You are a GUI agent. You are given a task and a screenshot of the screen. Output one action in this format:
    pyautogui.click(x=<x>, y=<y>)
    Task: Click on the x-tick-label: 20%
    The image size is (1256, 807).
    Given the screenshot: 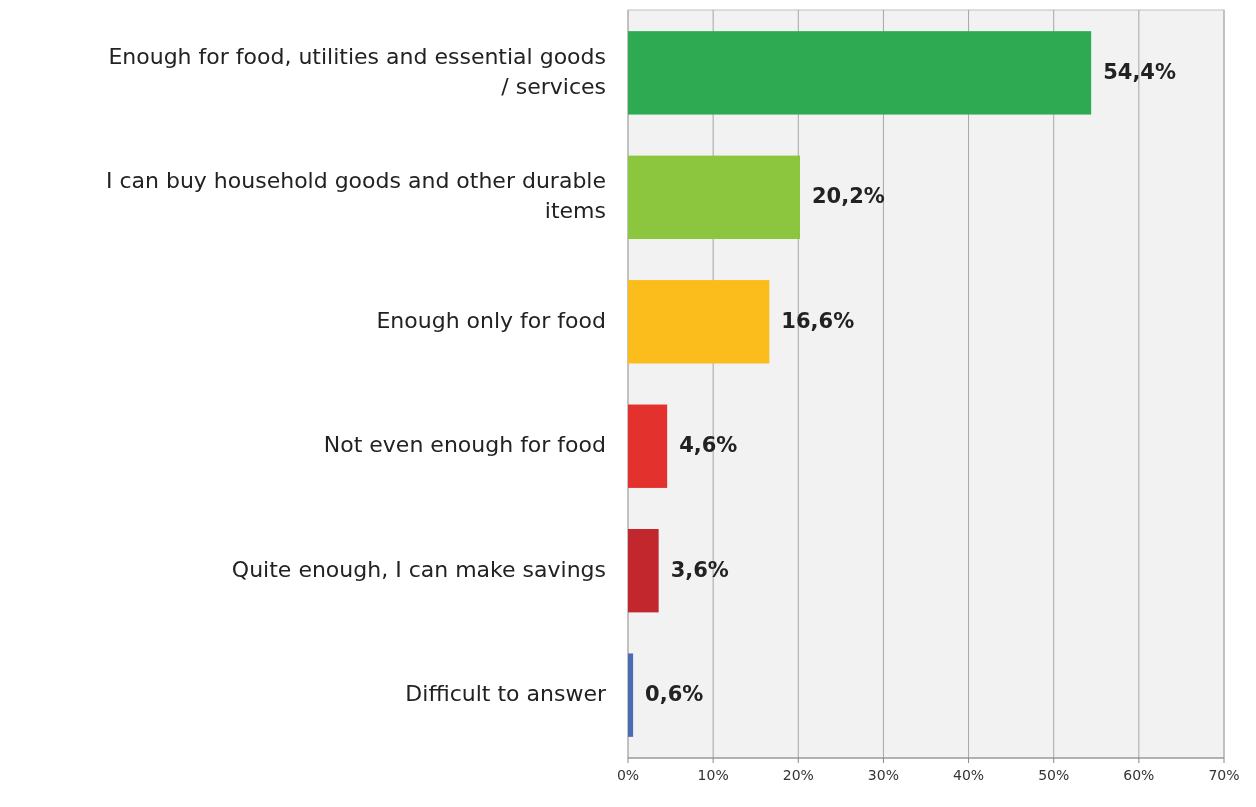 What is the action you would take?
    pyautogui.click(x=798, y=775)
    